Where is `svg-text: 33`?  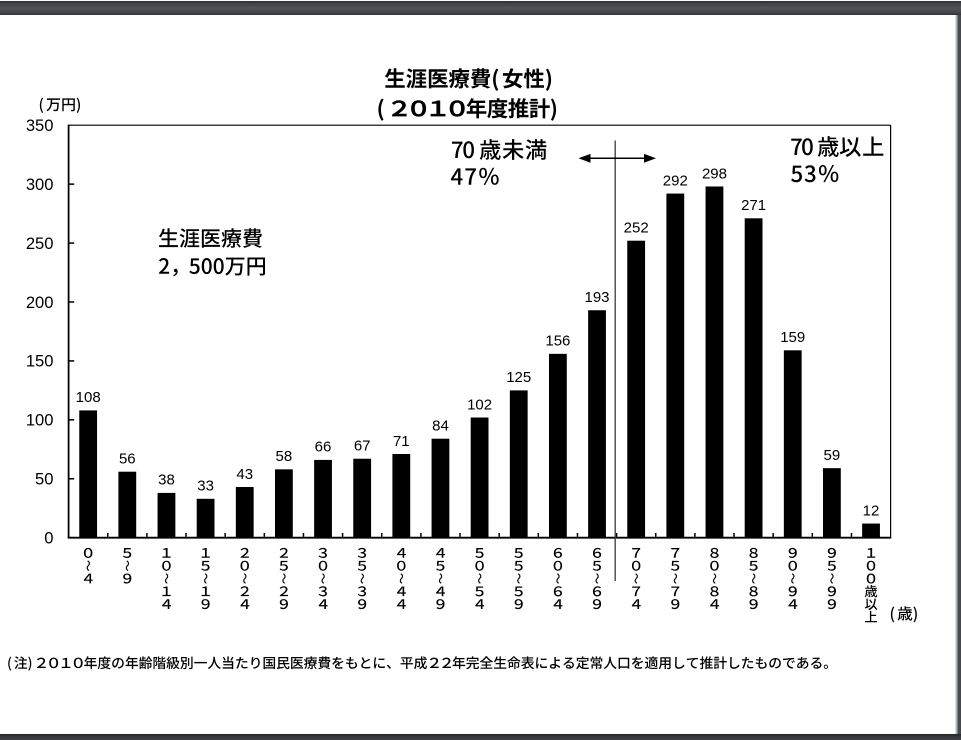
svg-text: 33 is located at coordinates (205, 486).